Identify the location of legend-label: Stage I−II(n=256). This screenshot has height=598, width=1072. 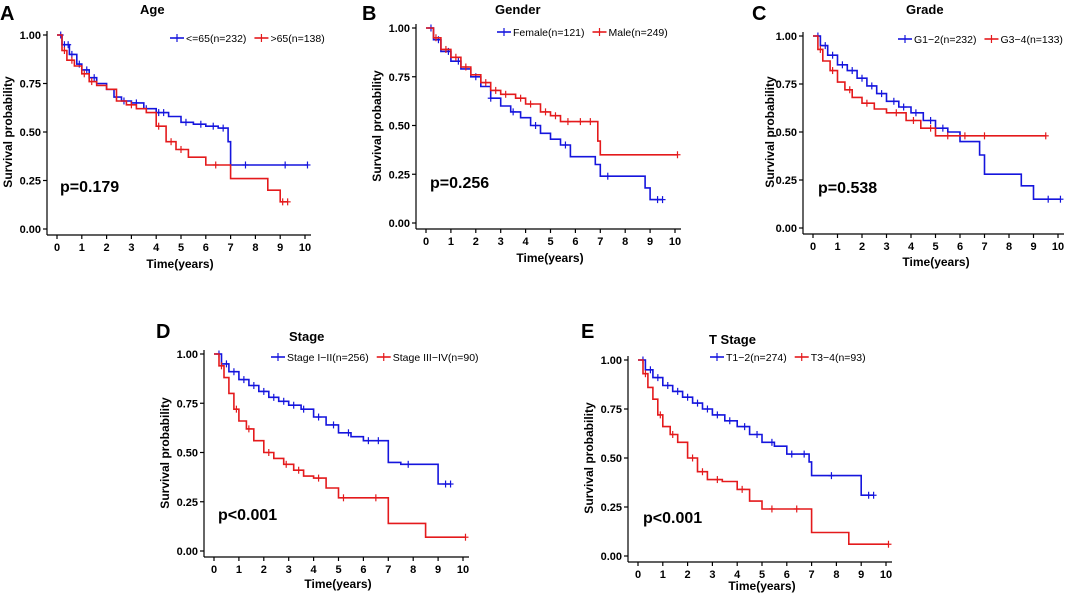
(328, 358).